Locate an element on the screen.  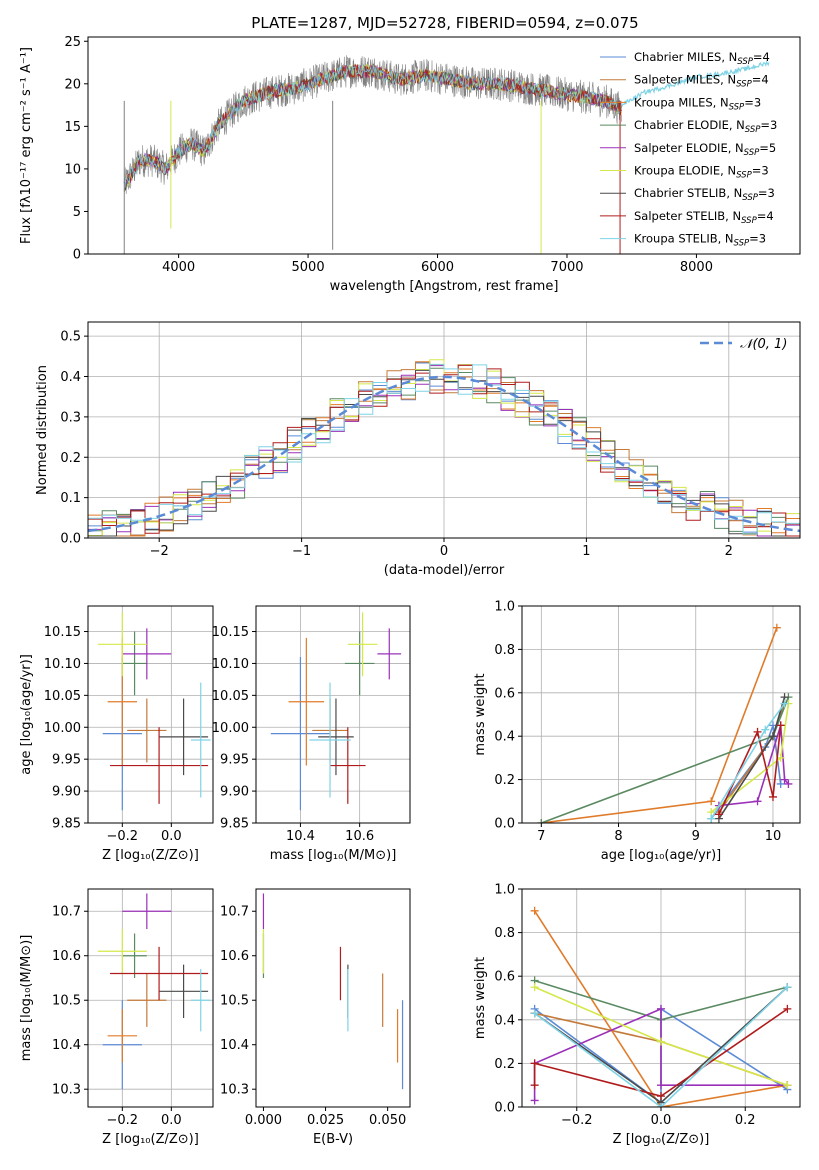
weight_vs_Z-ytick-label: 0.6 is located at coordinates (504, 977).